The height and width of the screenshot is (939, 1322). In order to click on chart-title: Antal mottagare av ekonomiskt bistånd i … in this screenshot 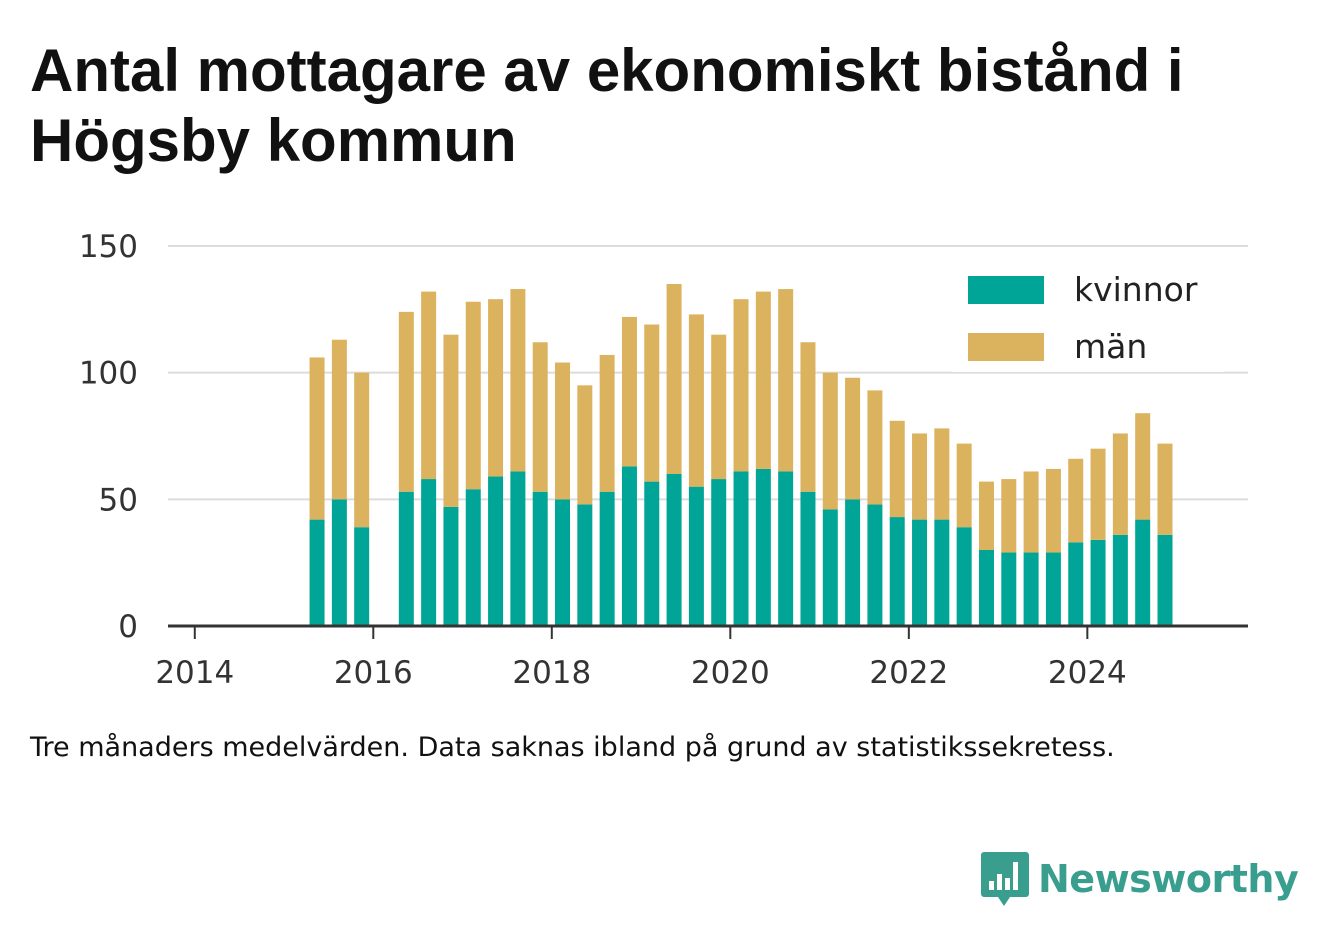, I will do `click(607, 105)`.